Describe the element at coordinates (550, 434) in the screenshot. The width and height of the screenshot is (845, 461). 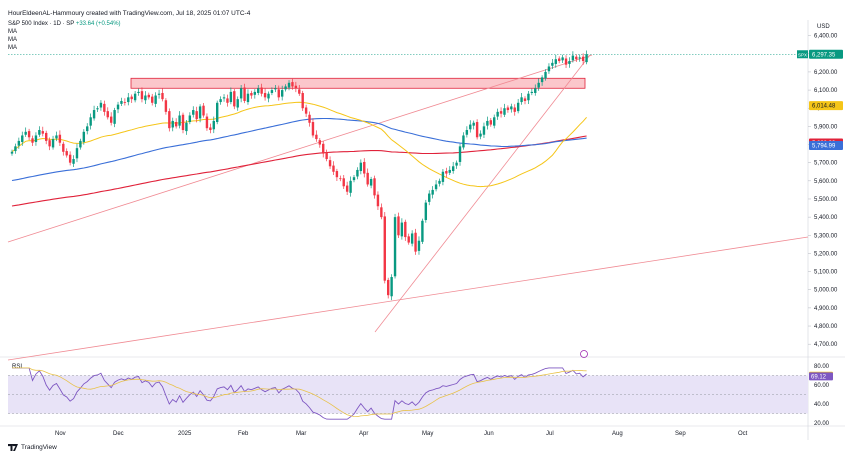
I see `time-axis-label: Jul` at that location.